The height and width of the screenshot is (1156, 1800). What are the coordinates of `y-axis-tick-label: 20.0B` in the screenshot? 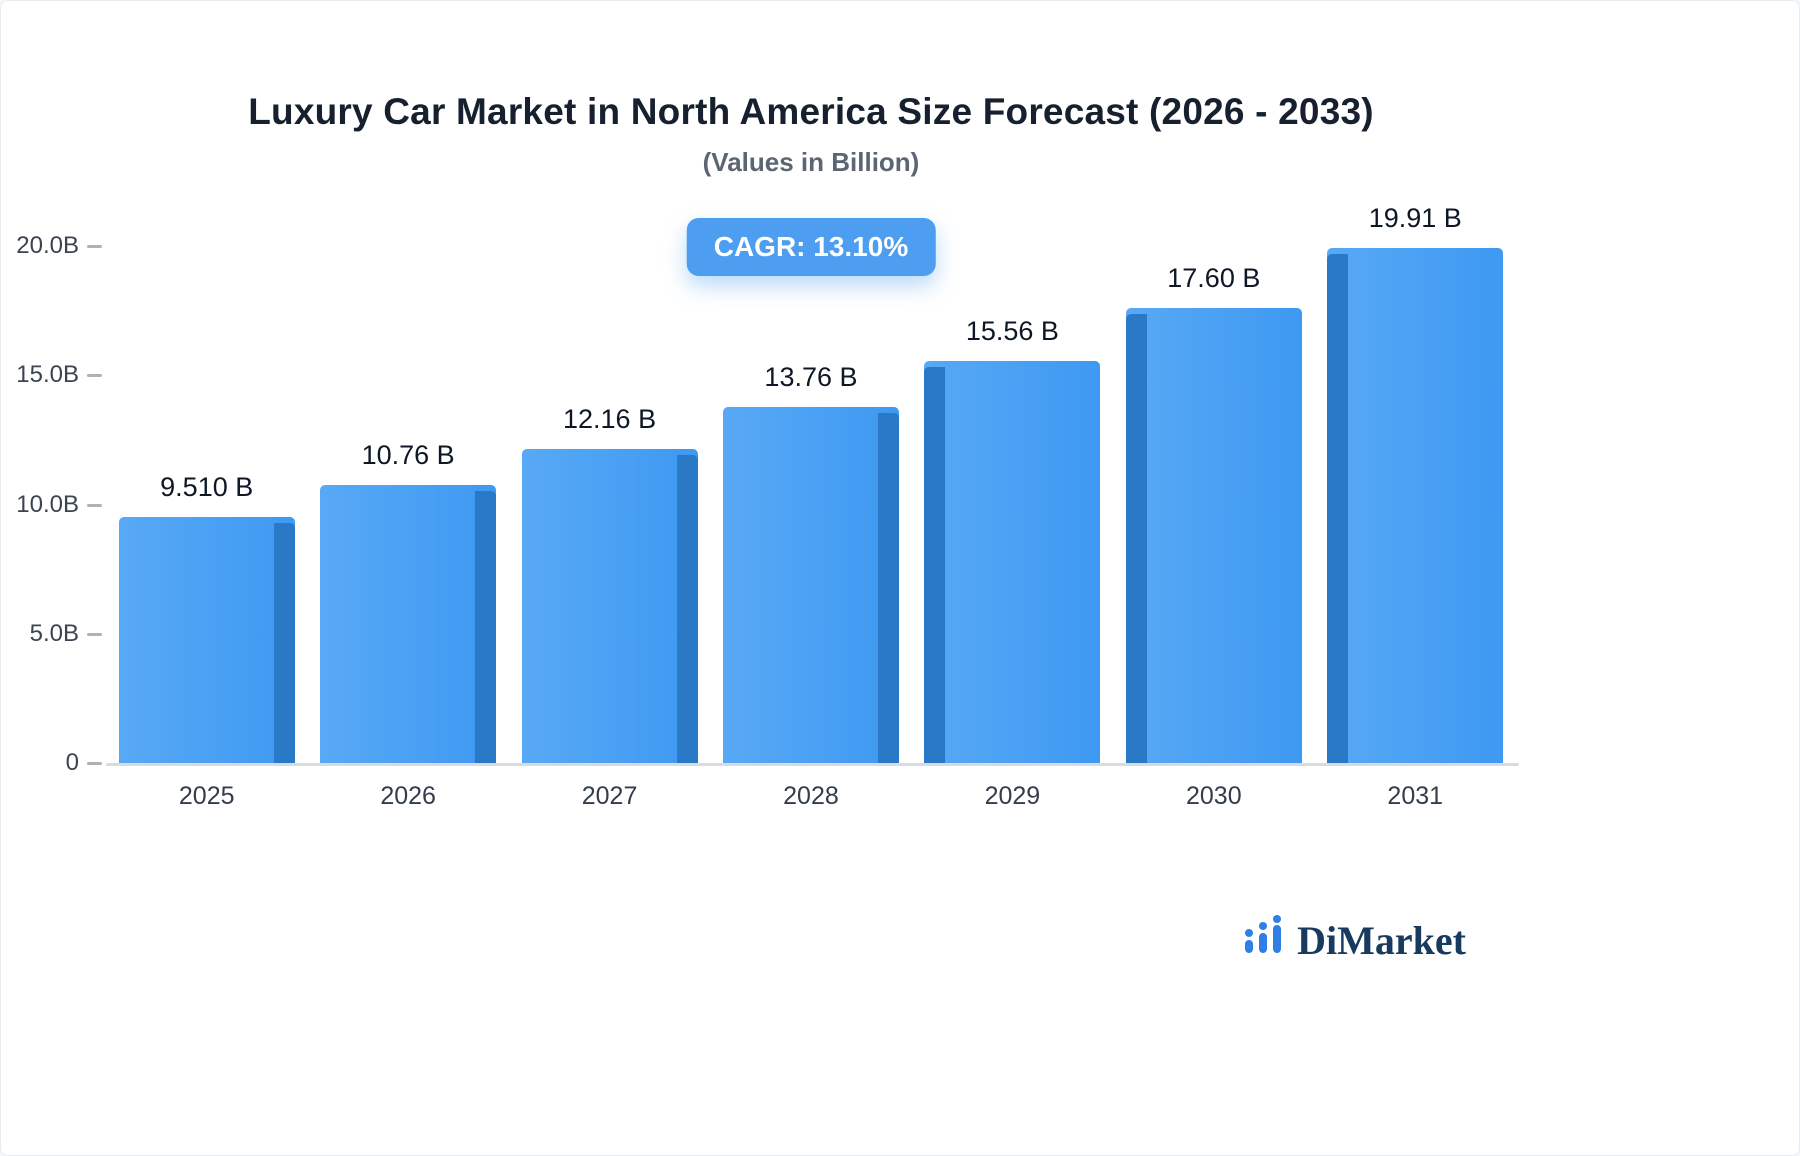 It's located at (47, 245).